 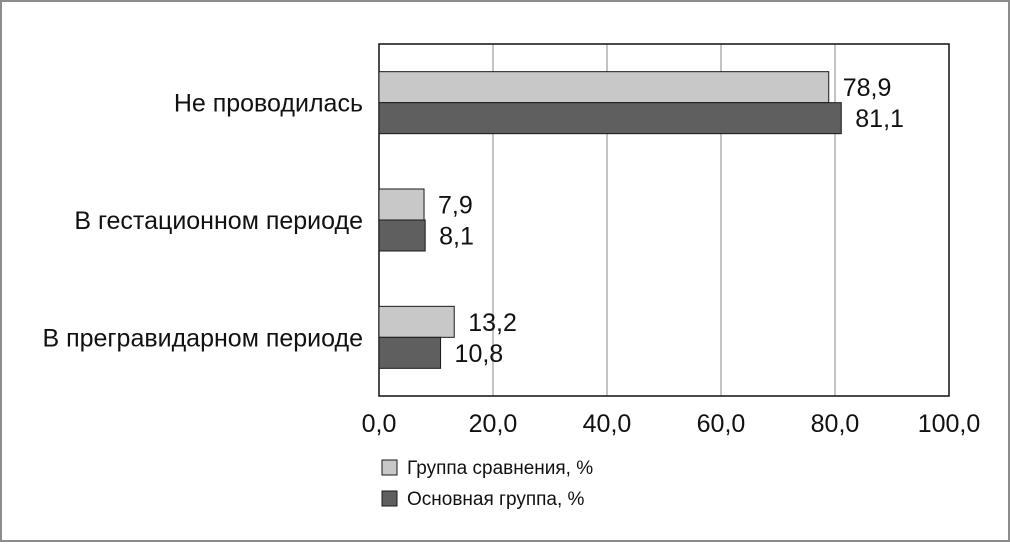 What do you see at coordinates (379, 424) in the screenshot?
I see `x-tick-label: 0,0` at bounding box center [379, 424].